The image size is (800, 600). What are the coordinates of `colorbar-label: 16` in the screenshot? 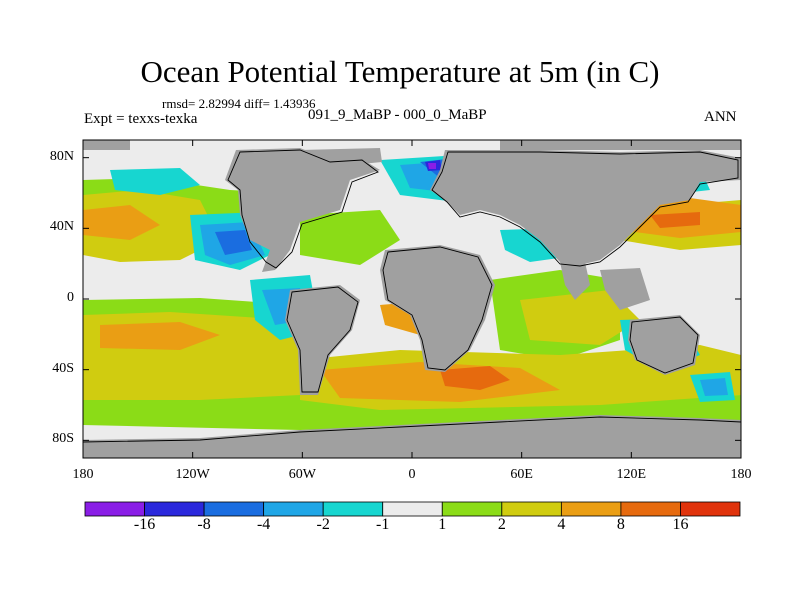 It's located at (680, 524).